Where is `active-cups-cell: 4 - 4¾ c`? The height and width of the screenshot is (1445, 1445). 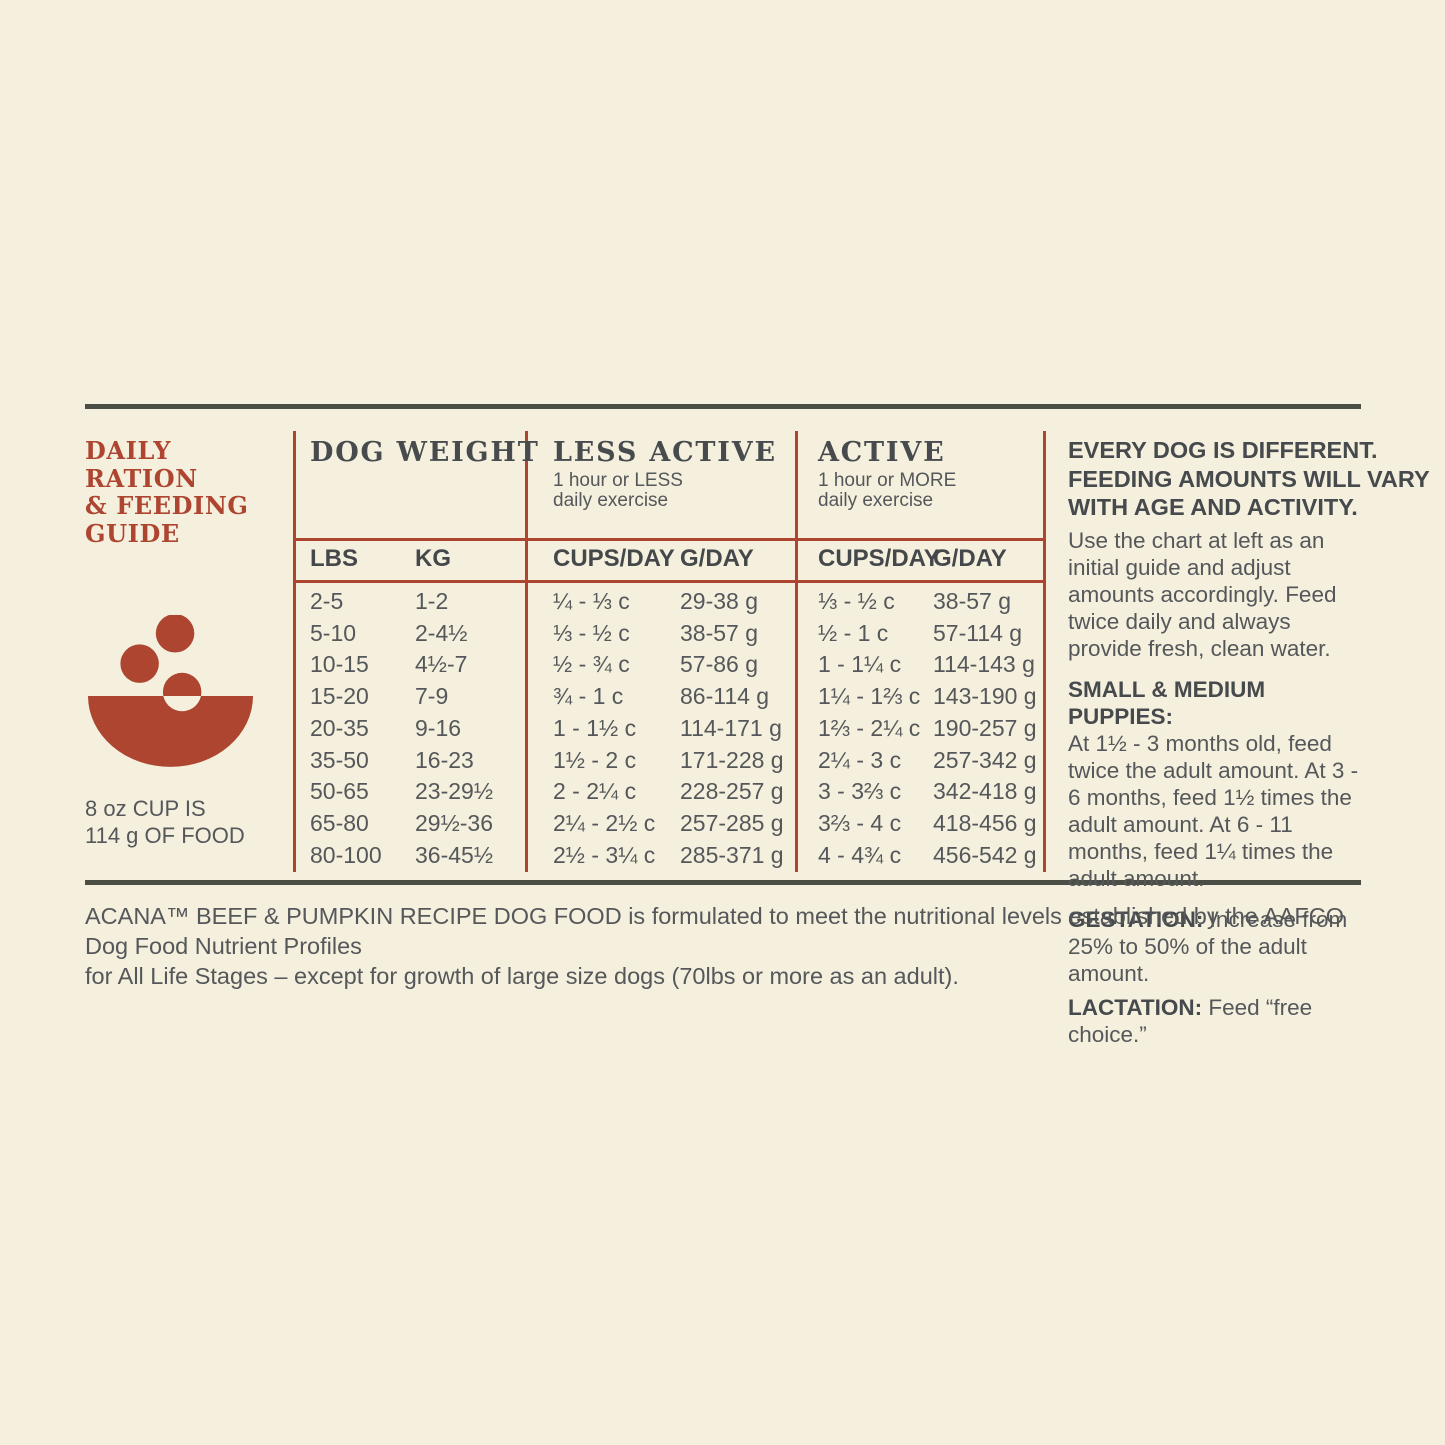 active-cups-cell: 4 - 4¾ c is located at coordinates (860, 854).